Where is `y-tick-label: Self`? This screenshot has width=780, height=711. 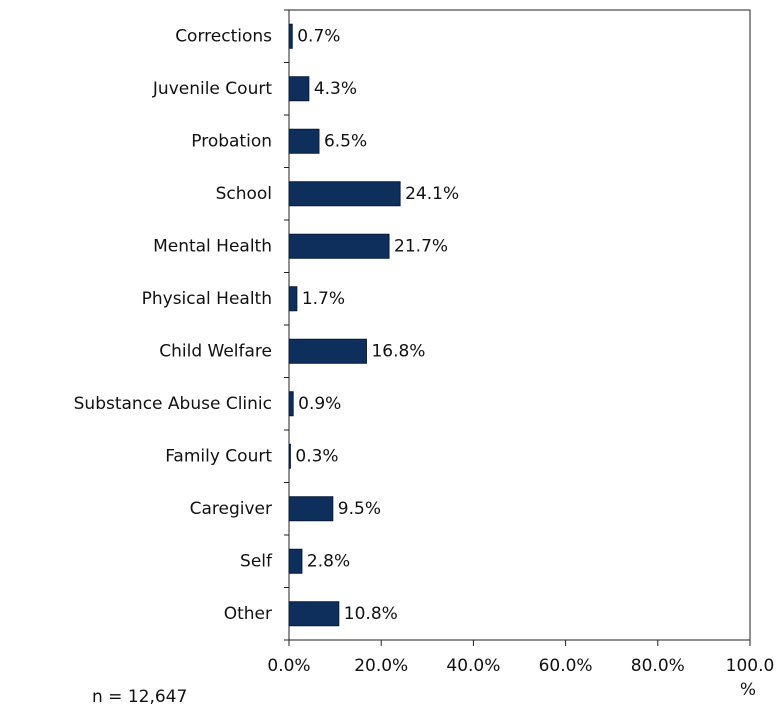
y-tick-label: Self is located at coordinates (256, 561).